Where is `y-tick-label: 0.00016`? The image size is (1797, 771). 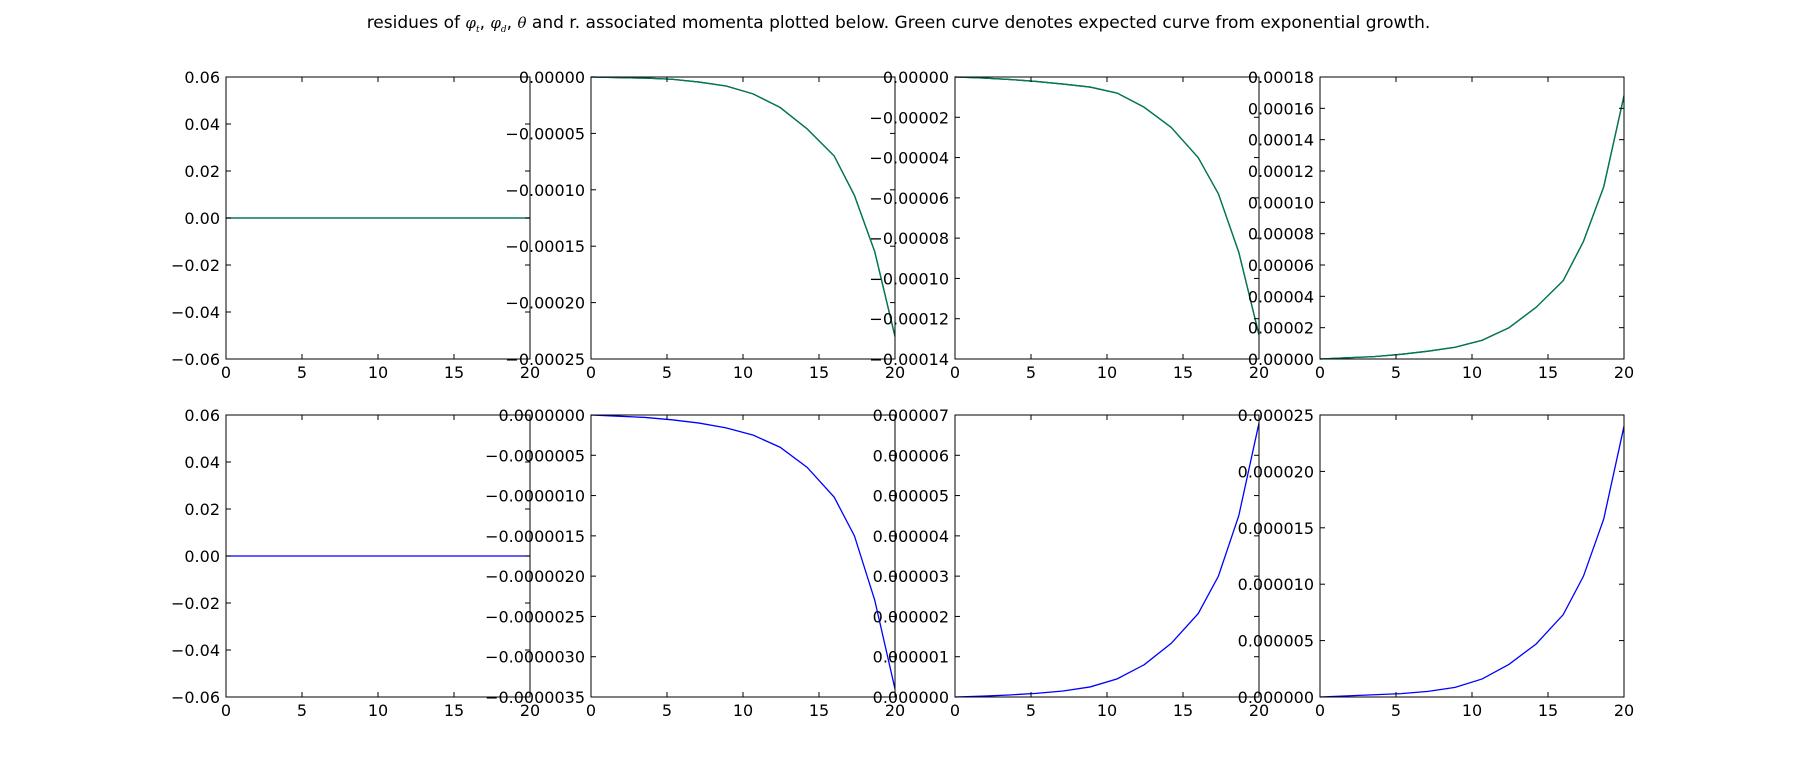 y-tick-label: 0.00016 is located at coordinates (1281, 108).